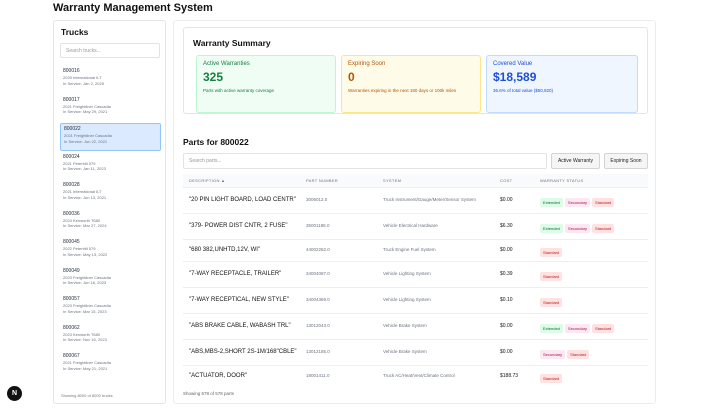  What do you see at coordinates (419, 375) in the screenshot?
I see `part-system: Truck AC/Heat/Vent/Climate Control` at bounding box center [419, 375].